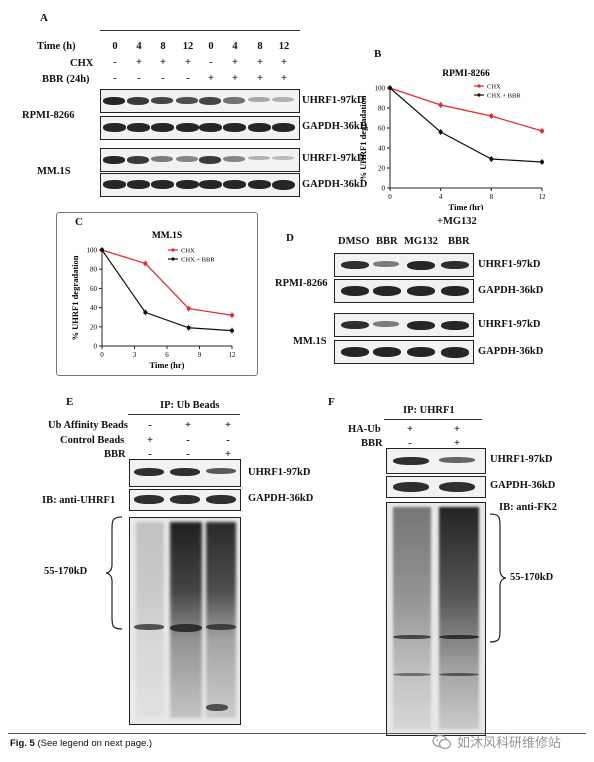 The width and height of the screenshot is (594, 762). Describe the element at coordinates (233, 355) in the screenshot. I see `x-tick-label: 12` at that location.